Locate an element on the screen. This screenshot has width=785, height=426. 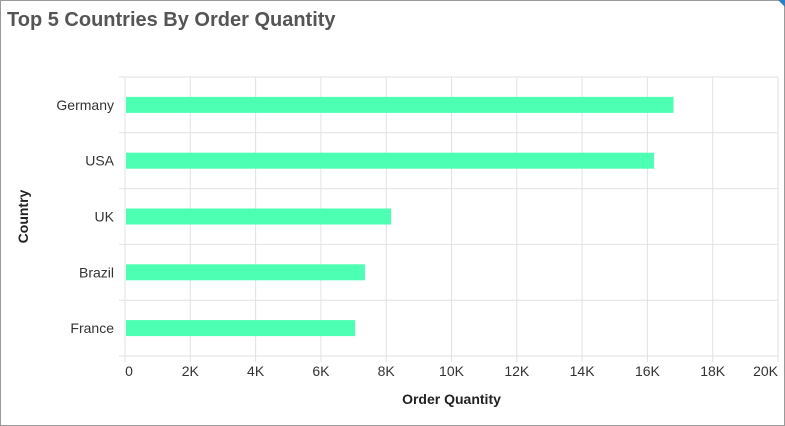
x-tick-label: 6K is located at coordinates (321, 371).